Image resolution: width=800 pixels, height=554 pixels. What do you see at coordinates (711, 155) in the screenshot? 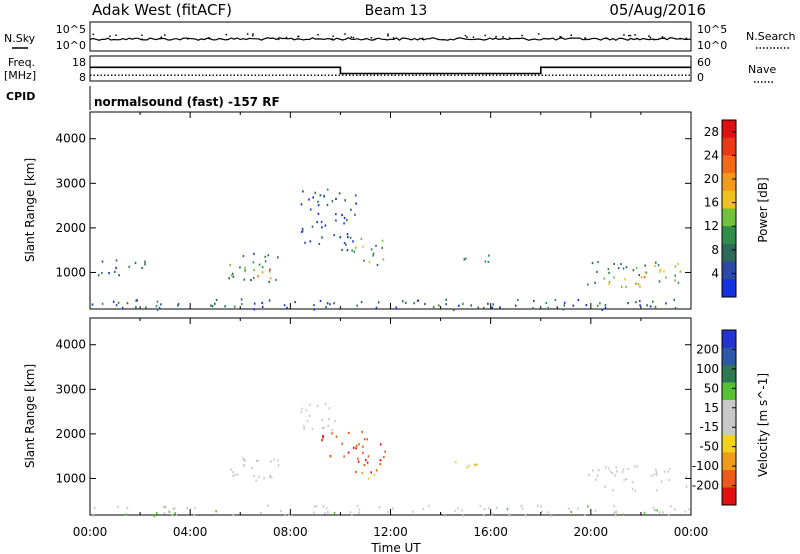
I see `power-colorbar-tick-label: 24` at bounding box center [711, 155].